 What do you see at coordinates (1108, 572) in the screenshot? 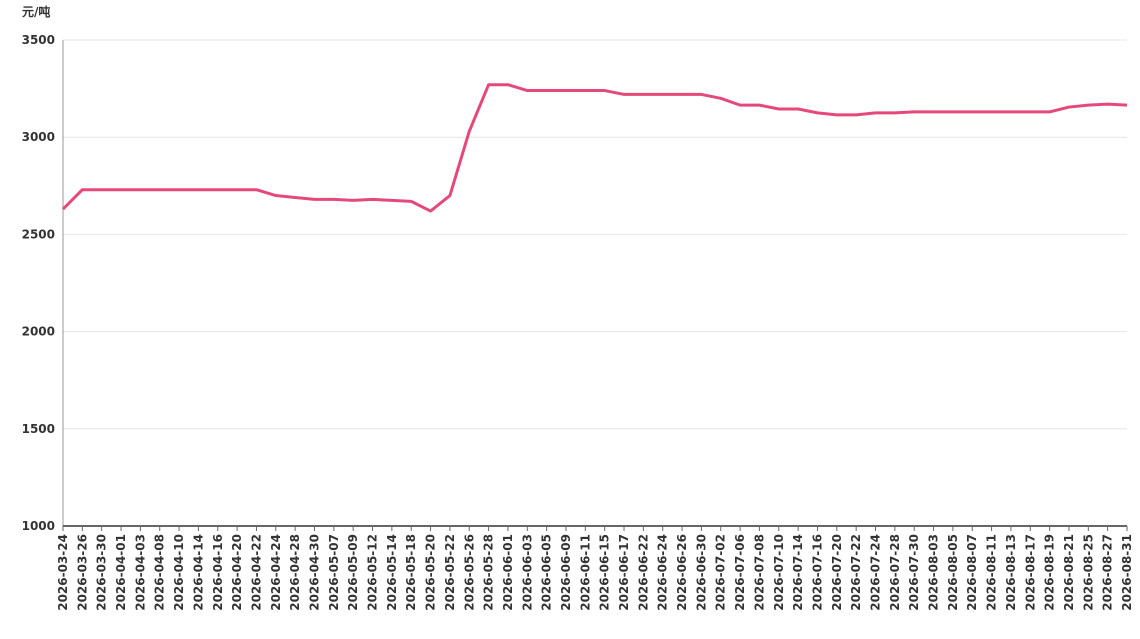
I see `x-tick-label: 2026-08-27` at bounding box center [1108, 572].